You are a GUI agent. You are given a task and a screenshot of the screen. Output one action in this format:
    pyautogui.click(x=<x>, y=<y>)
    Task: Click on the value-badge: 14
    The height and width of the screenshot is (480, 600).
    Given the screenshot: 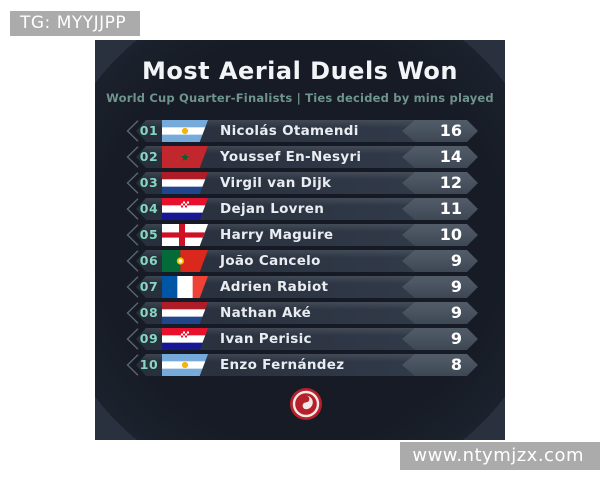 What is the action you would take?
    pyautogui.click(x=440, y=157)
    